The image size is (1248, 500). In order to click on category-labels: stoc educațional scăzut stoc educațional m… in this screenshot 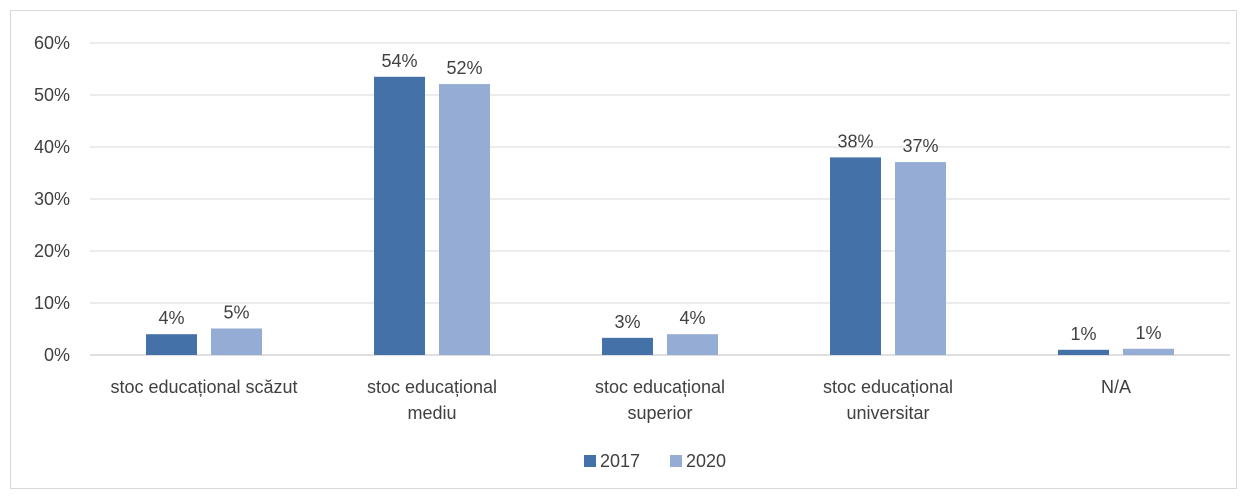, I will do `click(620, 400)`.